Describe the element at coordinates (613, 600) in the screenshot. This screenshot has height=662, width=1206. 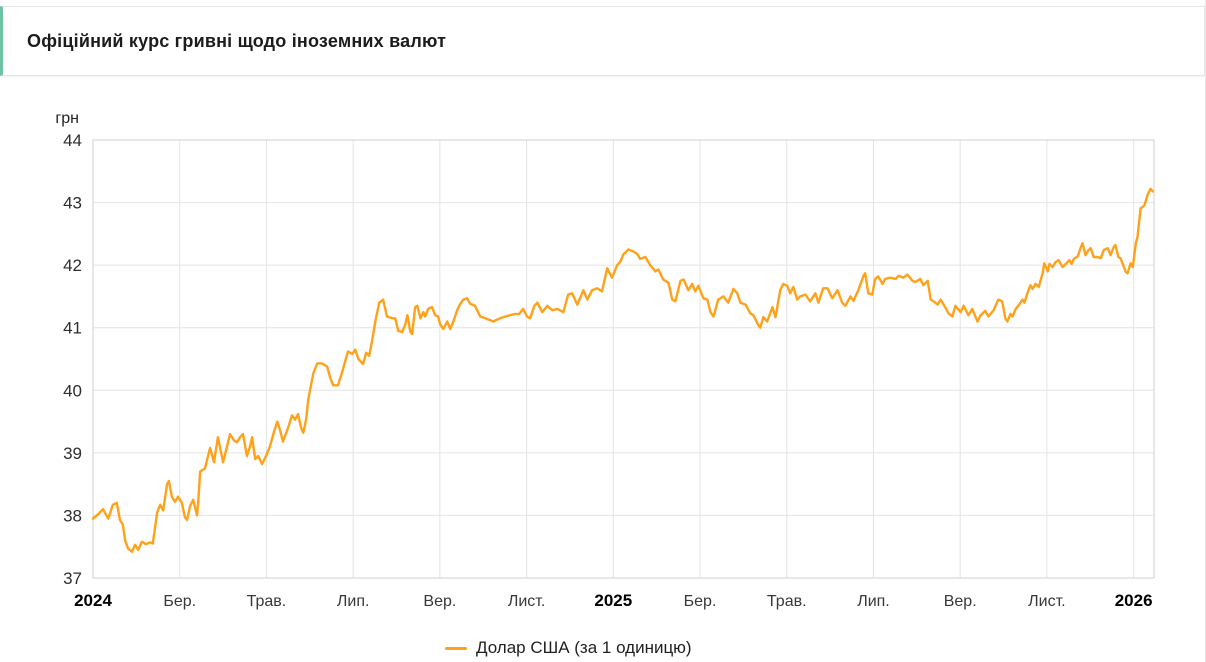
I see `x-axis-tick-label: 2025` at that location.